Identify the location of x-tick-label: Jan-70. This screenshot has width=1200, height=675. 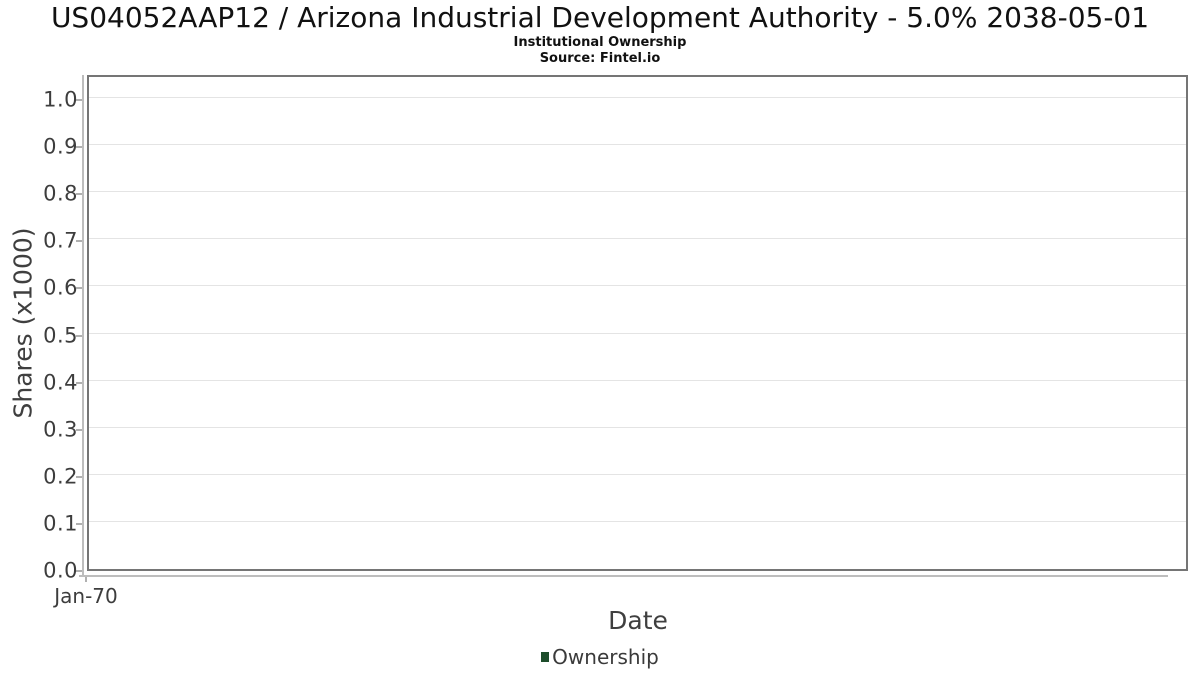
(86, 596).